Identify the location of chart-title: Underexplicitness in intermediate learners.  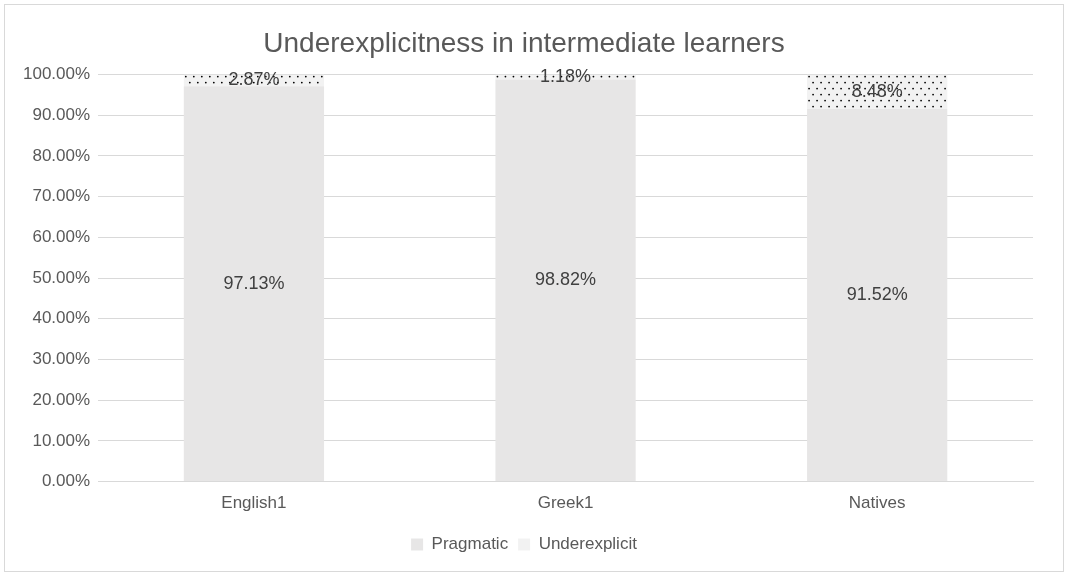
(524, 42).